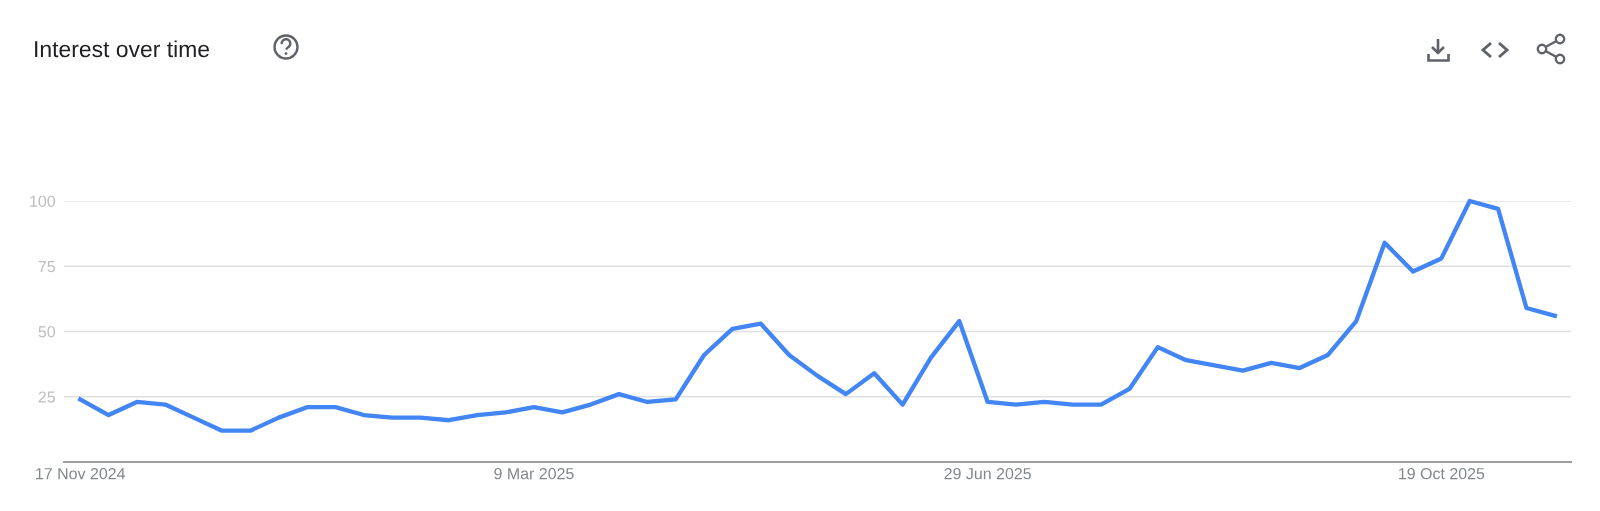 The image size is (1600, 511). I want to click on y-tick-label: 100, so click(43, 201).